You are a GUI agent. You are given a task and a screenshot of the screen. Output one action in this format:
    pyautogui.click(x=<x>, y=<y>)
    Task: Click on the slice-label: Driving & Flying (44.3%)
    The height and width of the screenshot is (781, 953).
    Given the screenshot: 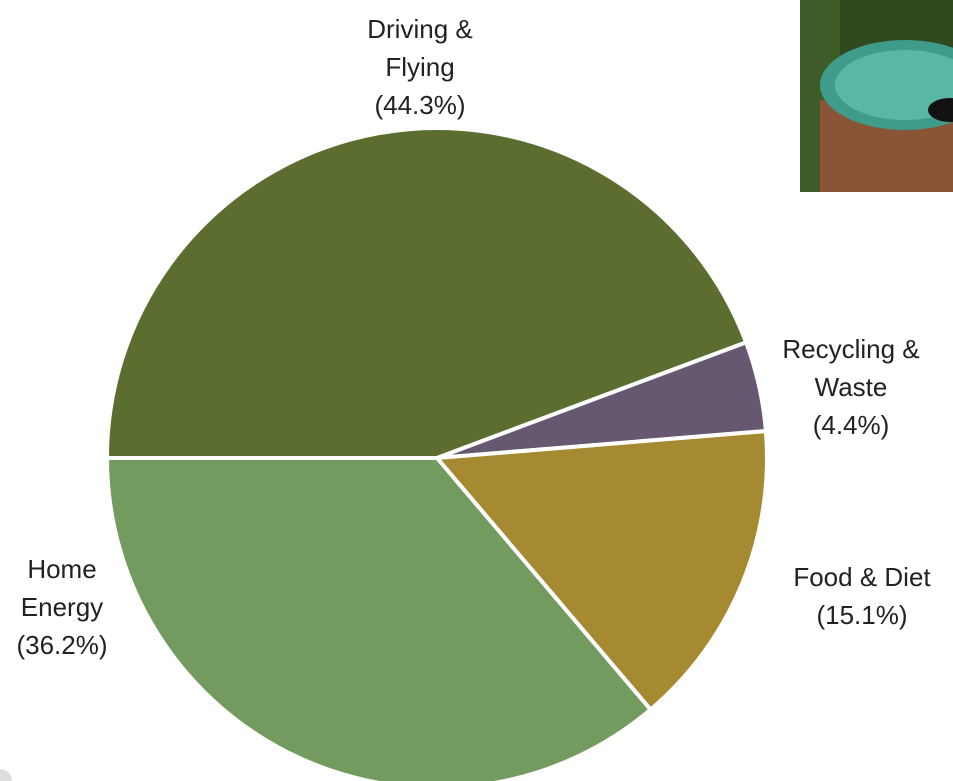 What is the action you would take?
    pyautogui.click(x=420, y=67)
    